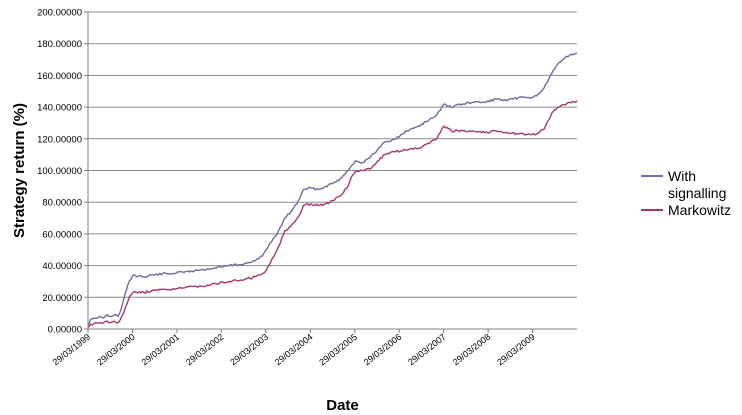 The image size is (742, 415). Describe the element at coordinates (697, 184) in the screenshot. I see `legend-label-with-signalling: With signalling` at that location.